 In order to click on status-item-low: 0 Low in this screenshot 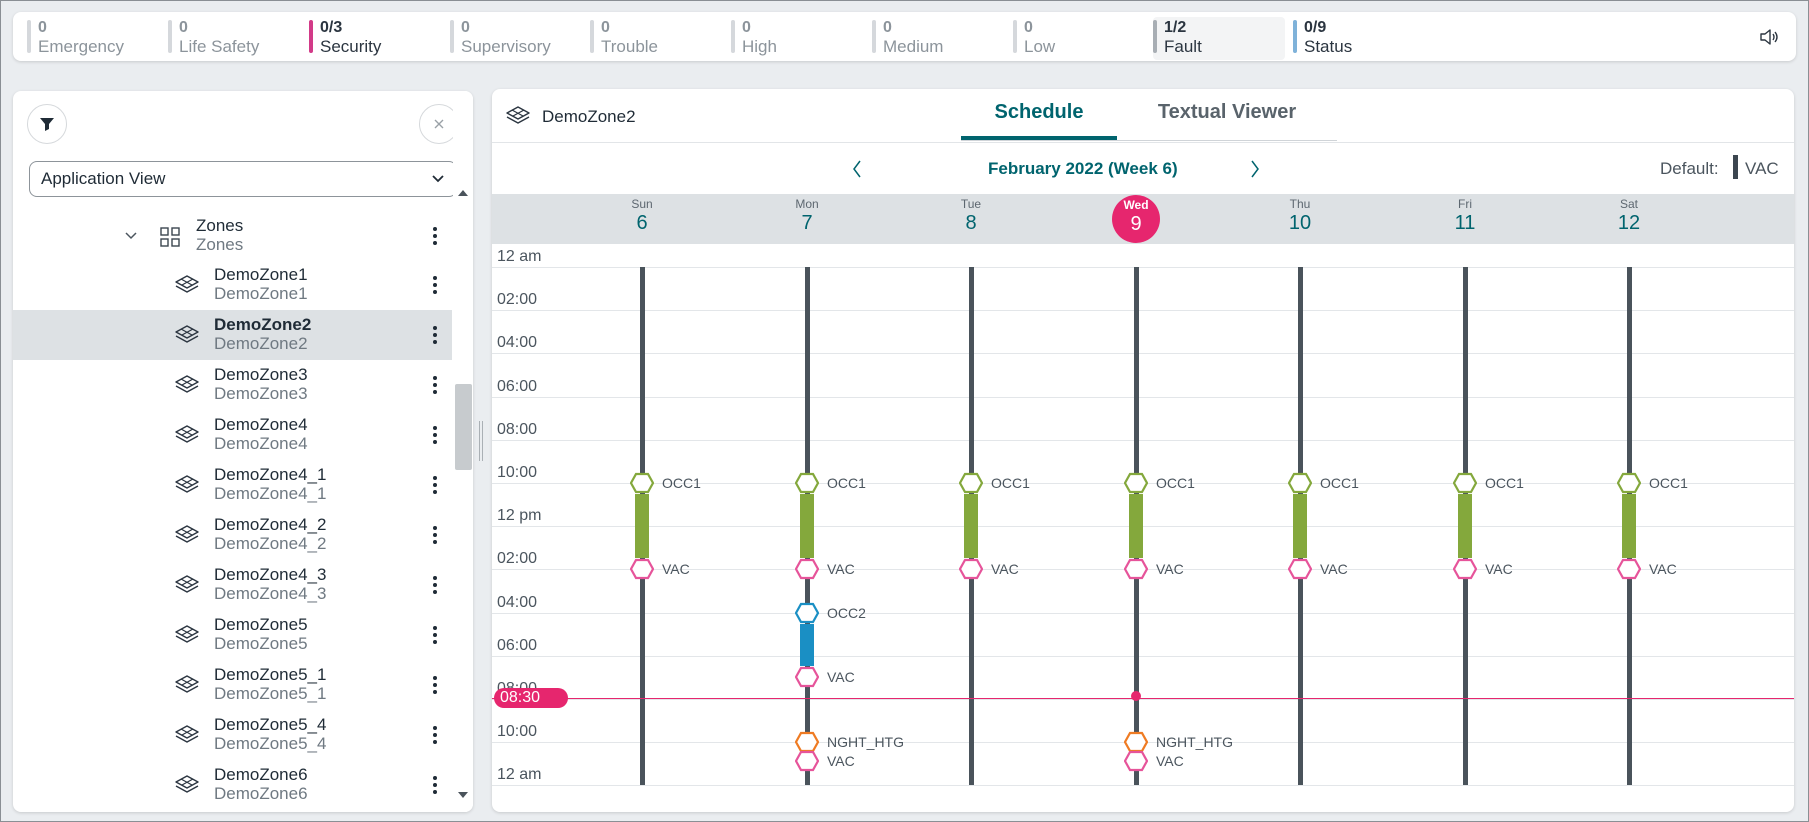, I will do `click(1079, 39)`.